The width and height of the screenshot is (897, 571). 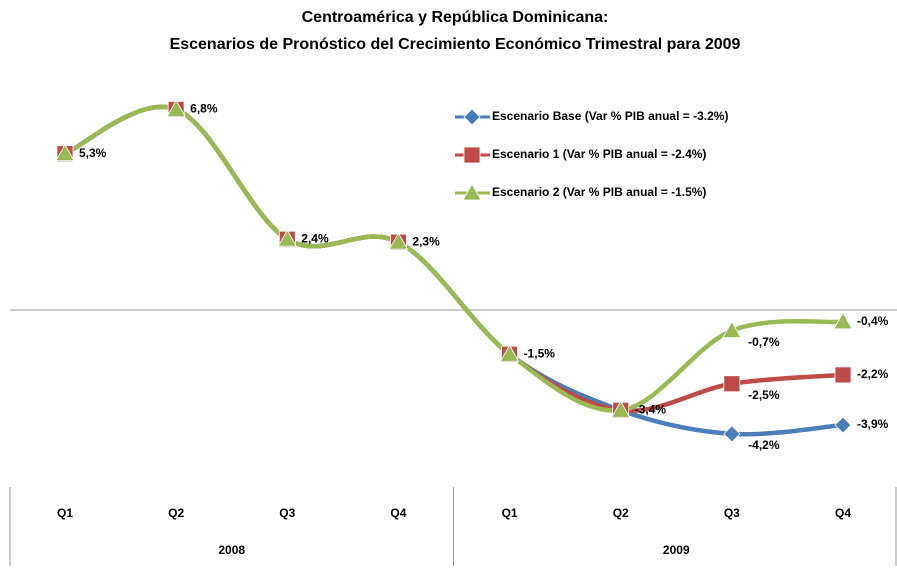 I want to click on legend-label: Escenario 2 (Var % PIB anual = -1.5%), so click(x=599, y=192).